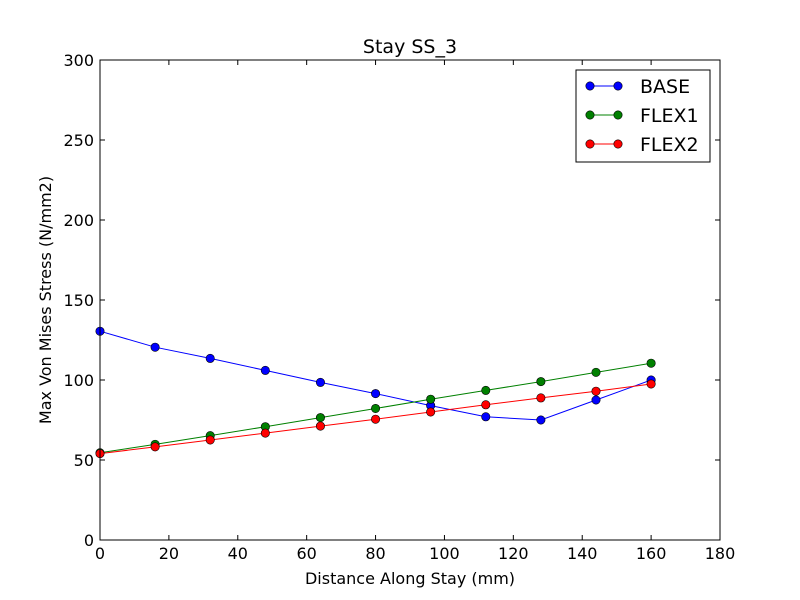 Image resolution: width=800 pixels, height=600 pixels. I want to click on legend-item-flex2: FLEX2, so click(642, 145).